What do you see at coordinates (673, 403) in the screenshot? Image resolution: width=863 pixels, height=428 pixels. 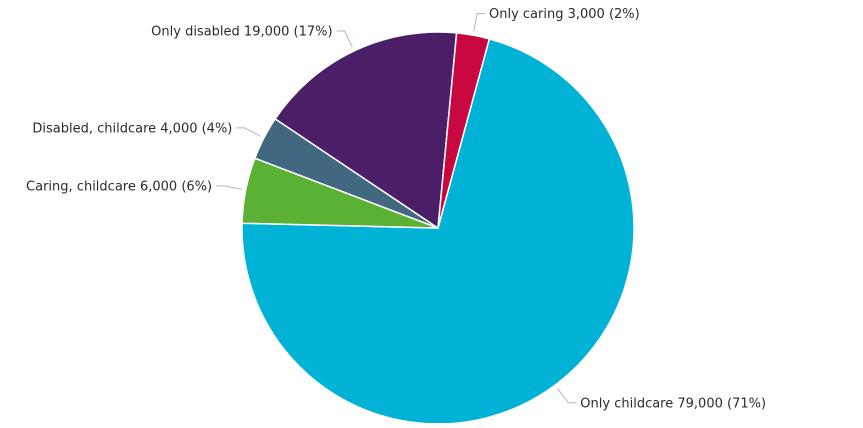 I see `slice-label: Only childcare 79,000 (71%)` at bounding box center [673, 403].